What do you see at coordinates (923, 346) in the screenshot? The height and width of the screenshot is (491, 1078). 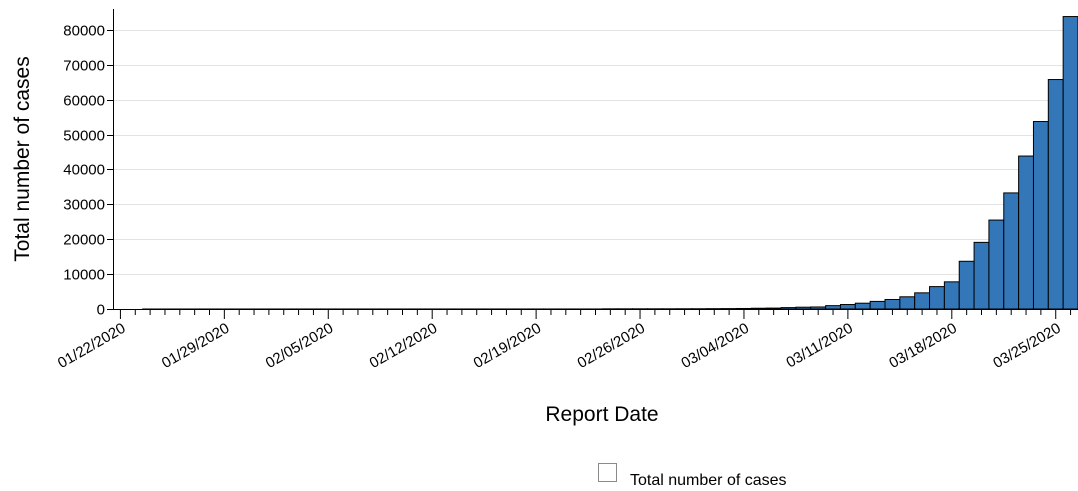 I see `x-tick-label: 03/18/2020` at bounding box center [923, 346].